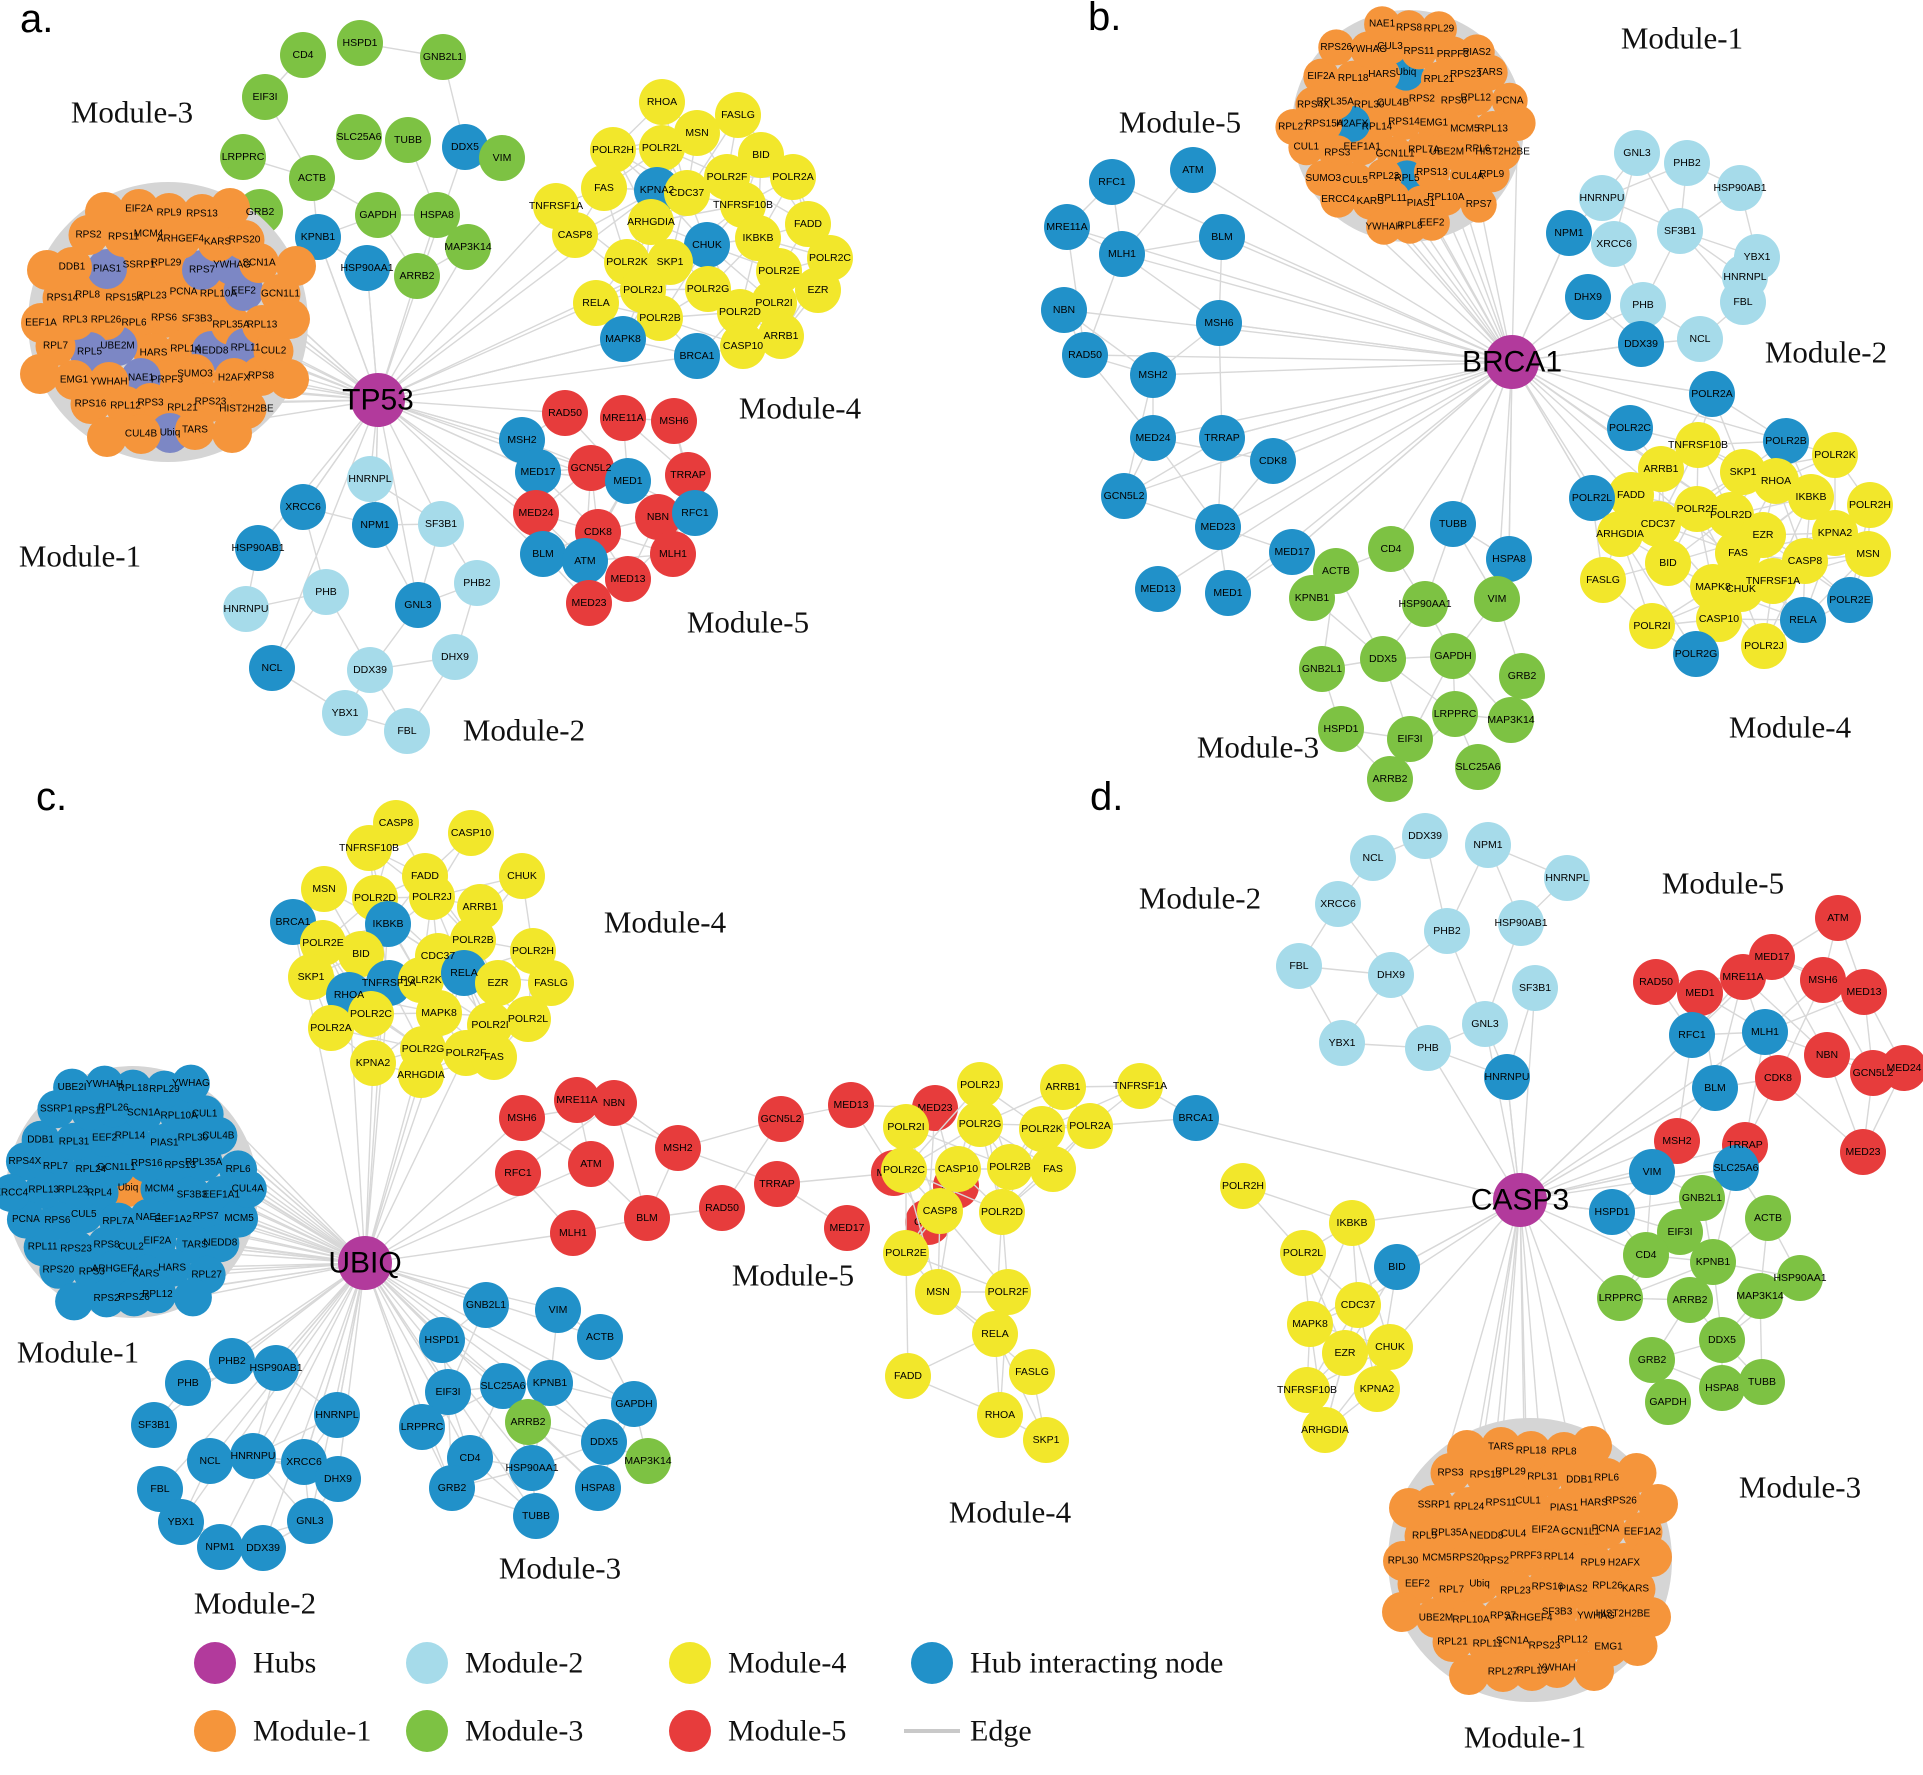  I want to click on node-POLR2B, so click(1010, 1167).